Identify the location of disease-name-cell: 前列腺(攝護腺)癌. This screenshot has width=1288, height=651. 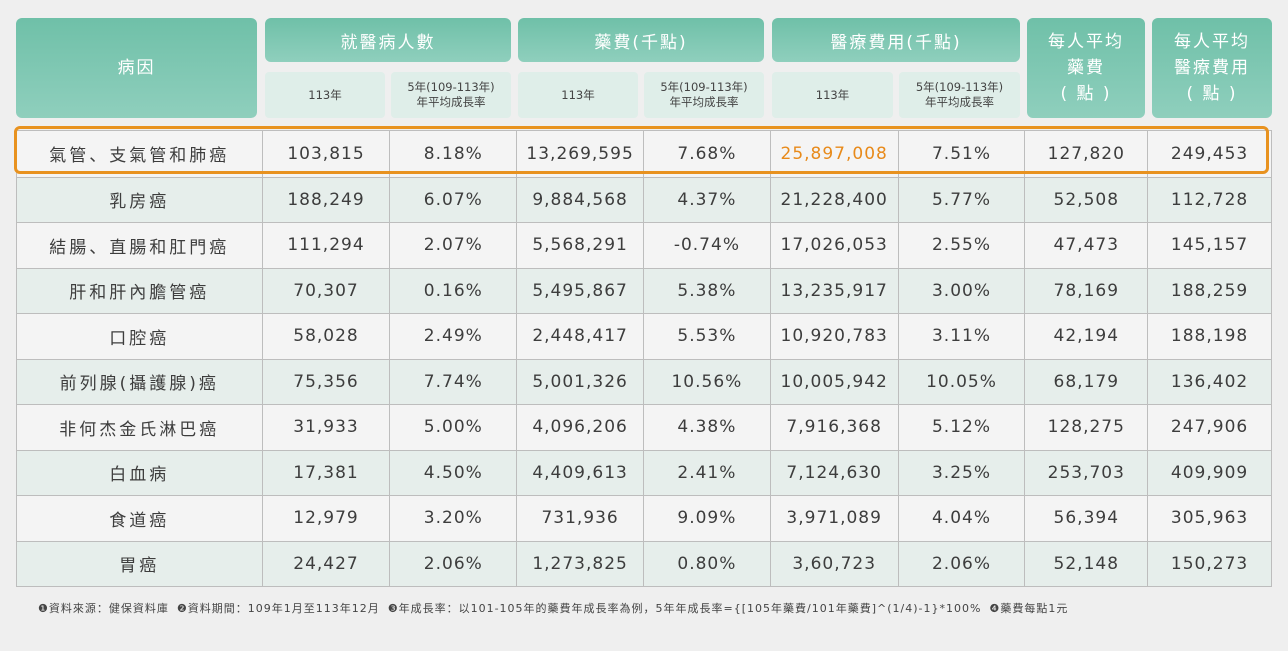
(139, 384).